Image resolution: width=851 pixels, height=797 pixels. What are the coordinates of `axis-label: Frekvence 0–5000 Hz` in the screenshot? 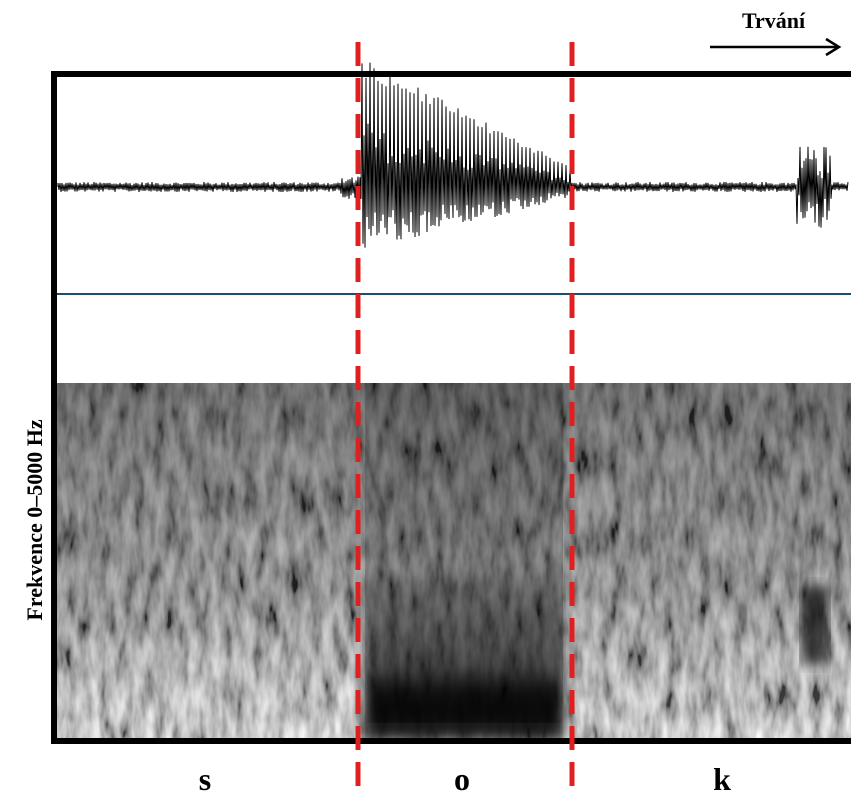 It's located at (34, 519).